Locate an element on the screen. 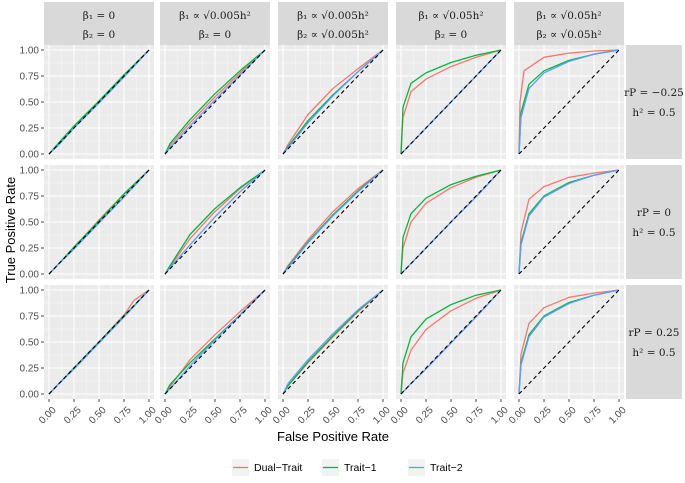  column-strip-label: β₁ = 0 is located at coordinates (99, 16).